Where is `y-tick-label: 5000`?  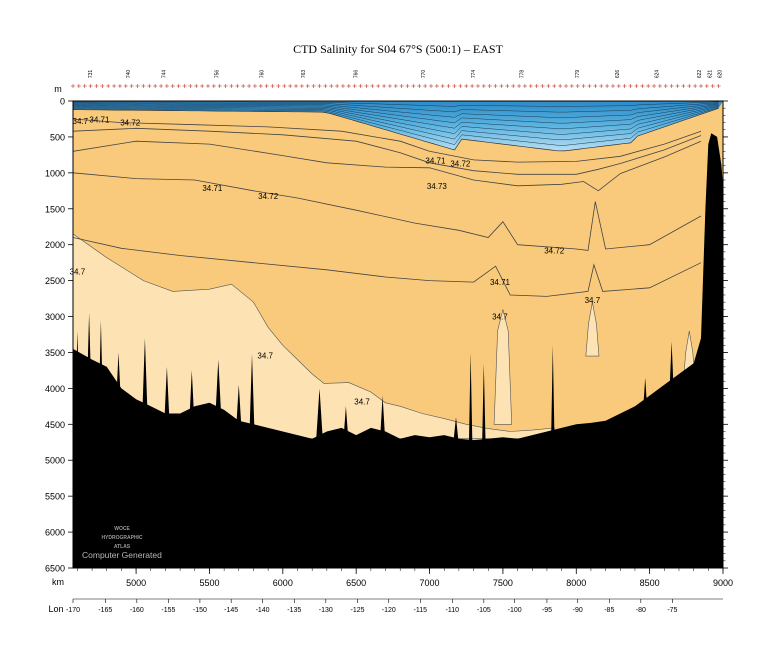
y-tick-label: 5000 is located at coordinates (55, 461).